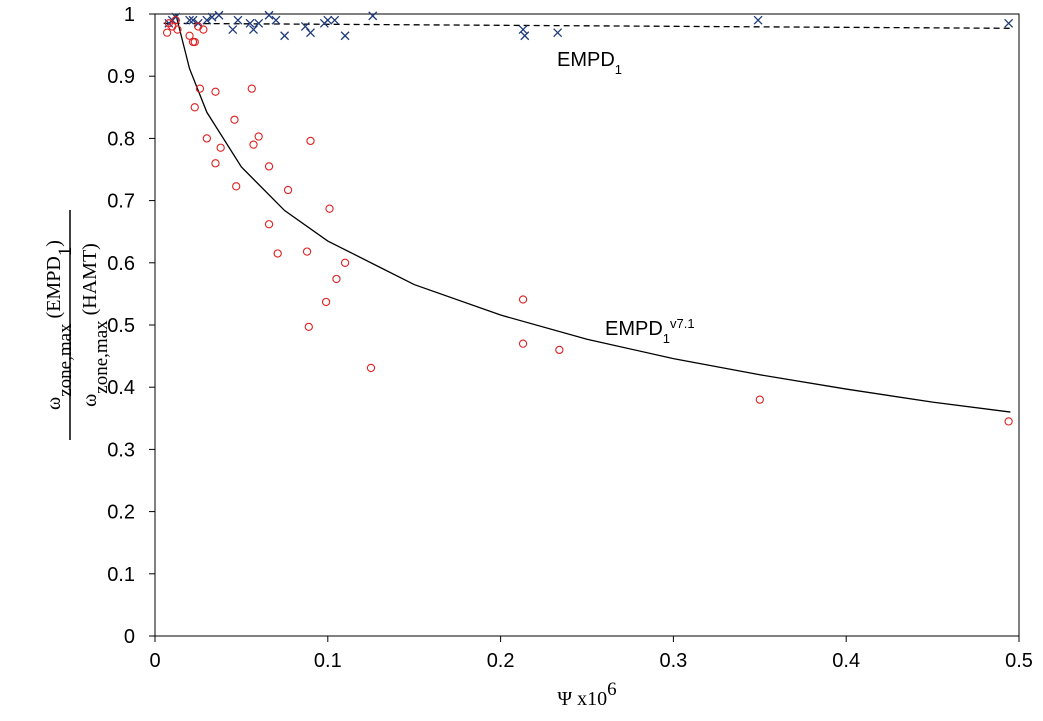  What do you see at coordinates (682, 323) in the screenshot?
I see `text-part: v7.1` at bounding box center [682, 323].